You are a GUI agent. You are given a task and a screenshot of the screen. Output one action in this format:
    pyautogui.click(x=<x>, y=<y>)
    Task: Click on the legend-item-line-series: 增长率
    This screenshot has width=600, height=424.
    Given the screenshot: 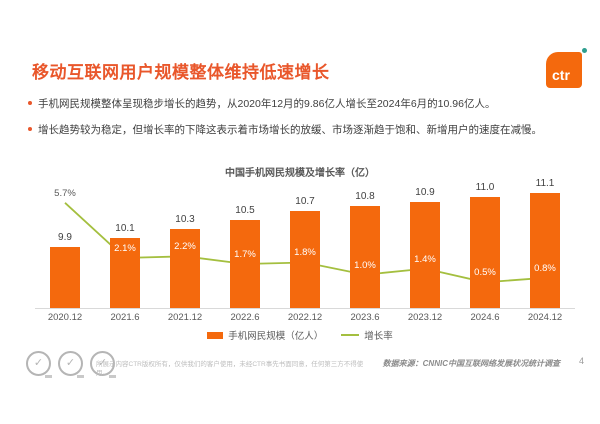 What is the action you would take?
    pyautogui.click(x=367, y=335)
    